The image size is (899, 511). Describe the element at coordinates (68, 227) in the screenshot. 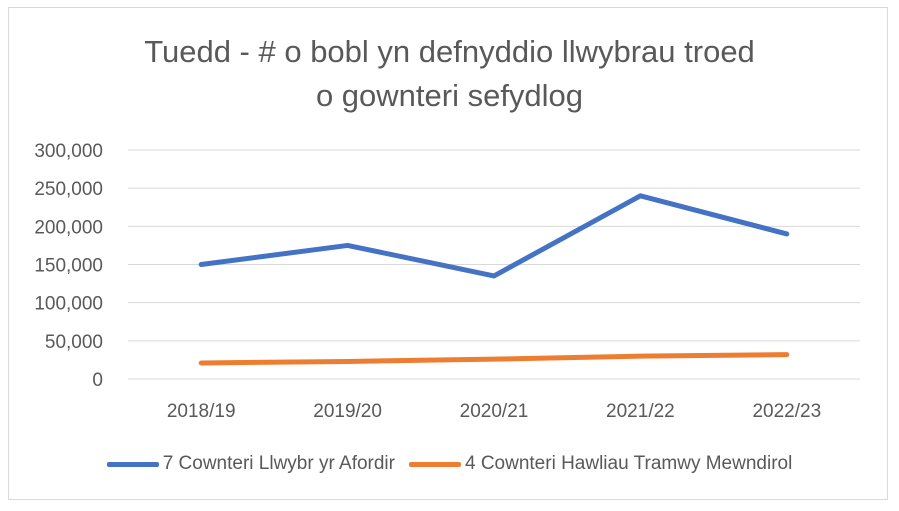

I see `y-tick-label: 200,000` at that location.